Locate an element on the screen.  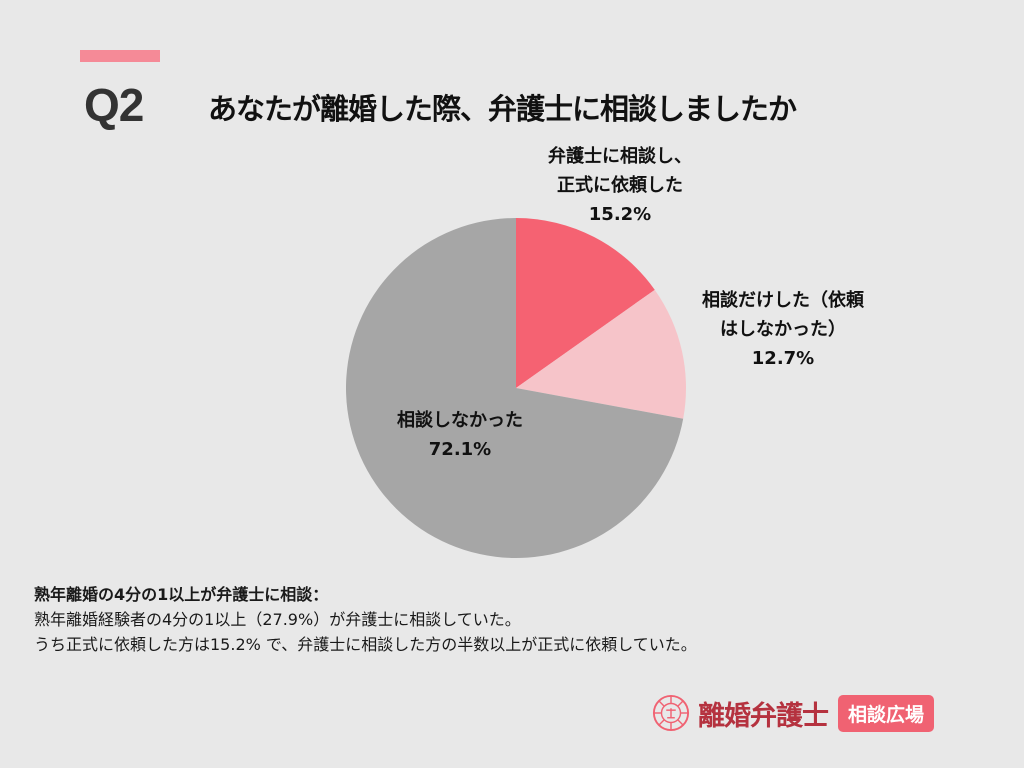
slice-label-requested: 弁護士に相談し、 正式に依頼した 15.2% is located at coordinates (620, 185).